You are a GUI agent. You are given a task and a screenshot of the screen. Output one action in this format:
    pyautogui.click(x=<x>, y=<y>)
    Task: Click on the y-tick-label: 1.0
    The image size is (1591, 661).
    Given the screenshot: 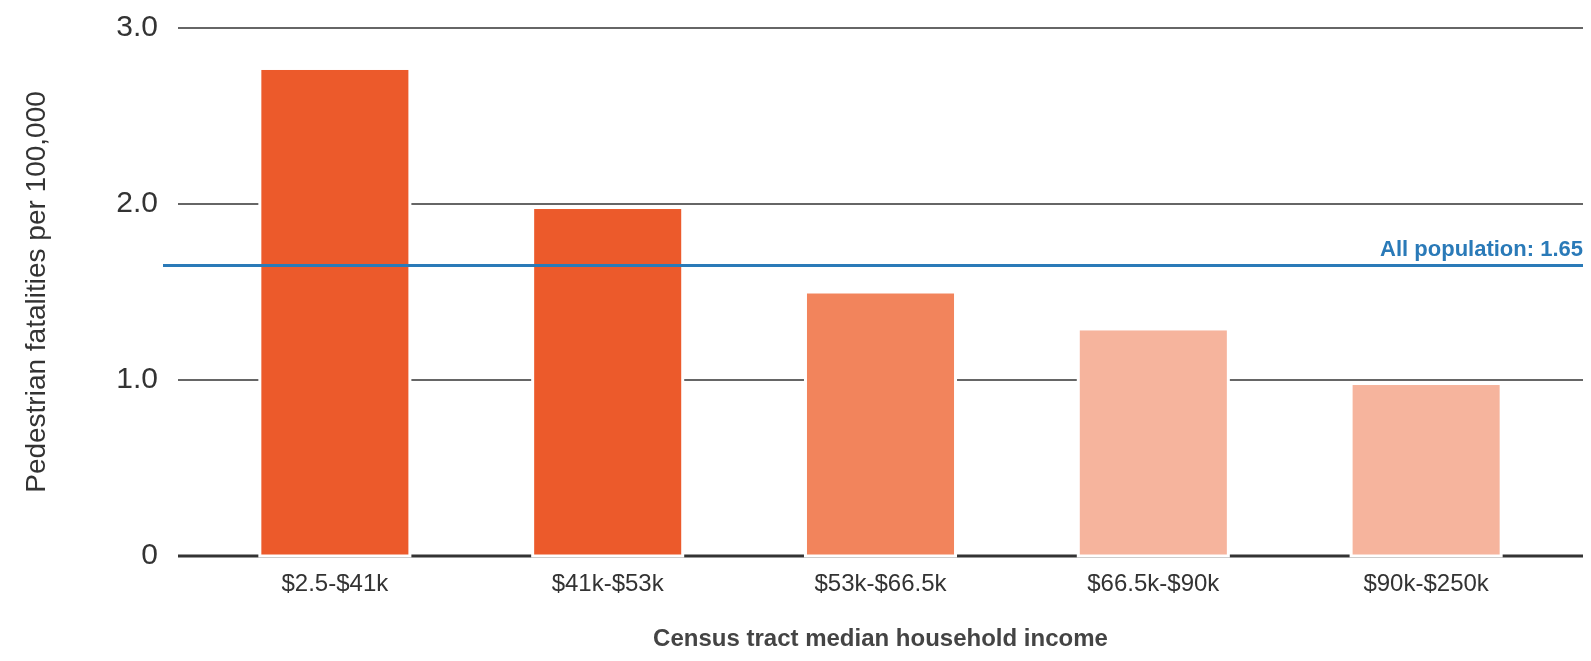 What is the action you would take?
    pyautogui.click(x=137, y=377)
    